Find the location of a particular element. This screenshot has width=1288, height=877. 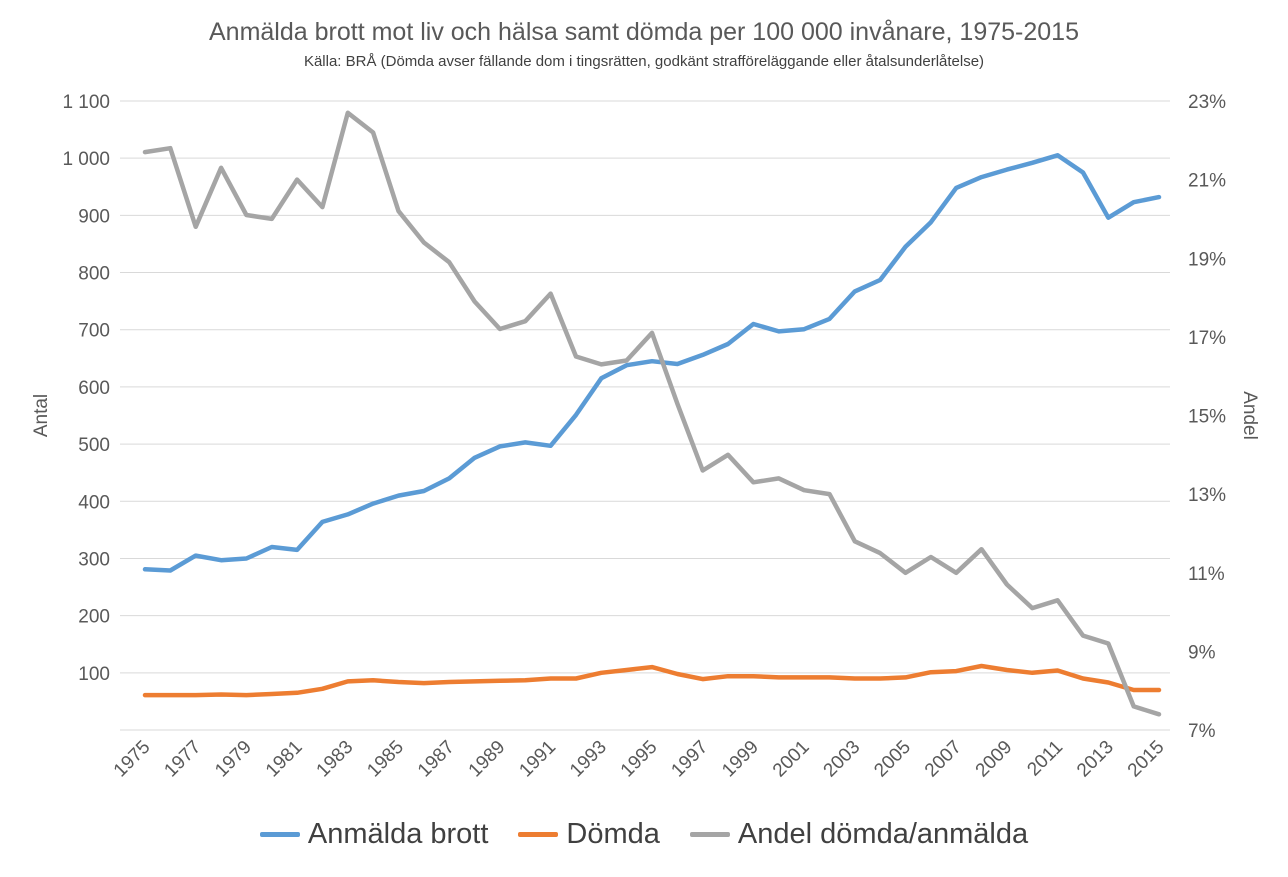

legend-item-anmalda: Anmälda brott is located at coordinates (374, 834).